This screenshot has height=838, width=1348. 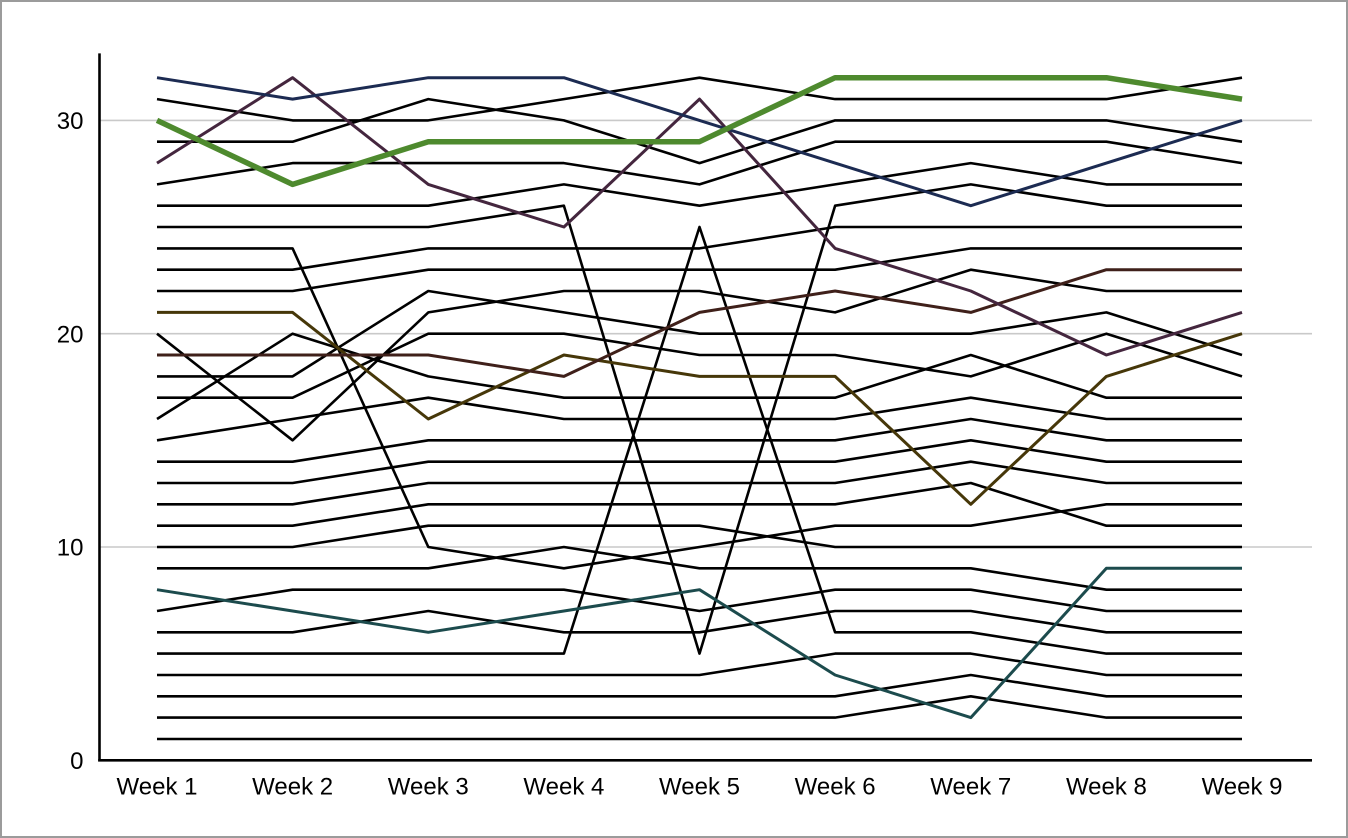 I want to click on x-axis-tick-label: Week 1, so click(x=157, y=786).